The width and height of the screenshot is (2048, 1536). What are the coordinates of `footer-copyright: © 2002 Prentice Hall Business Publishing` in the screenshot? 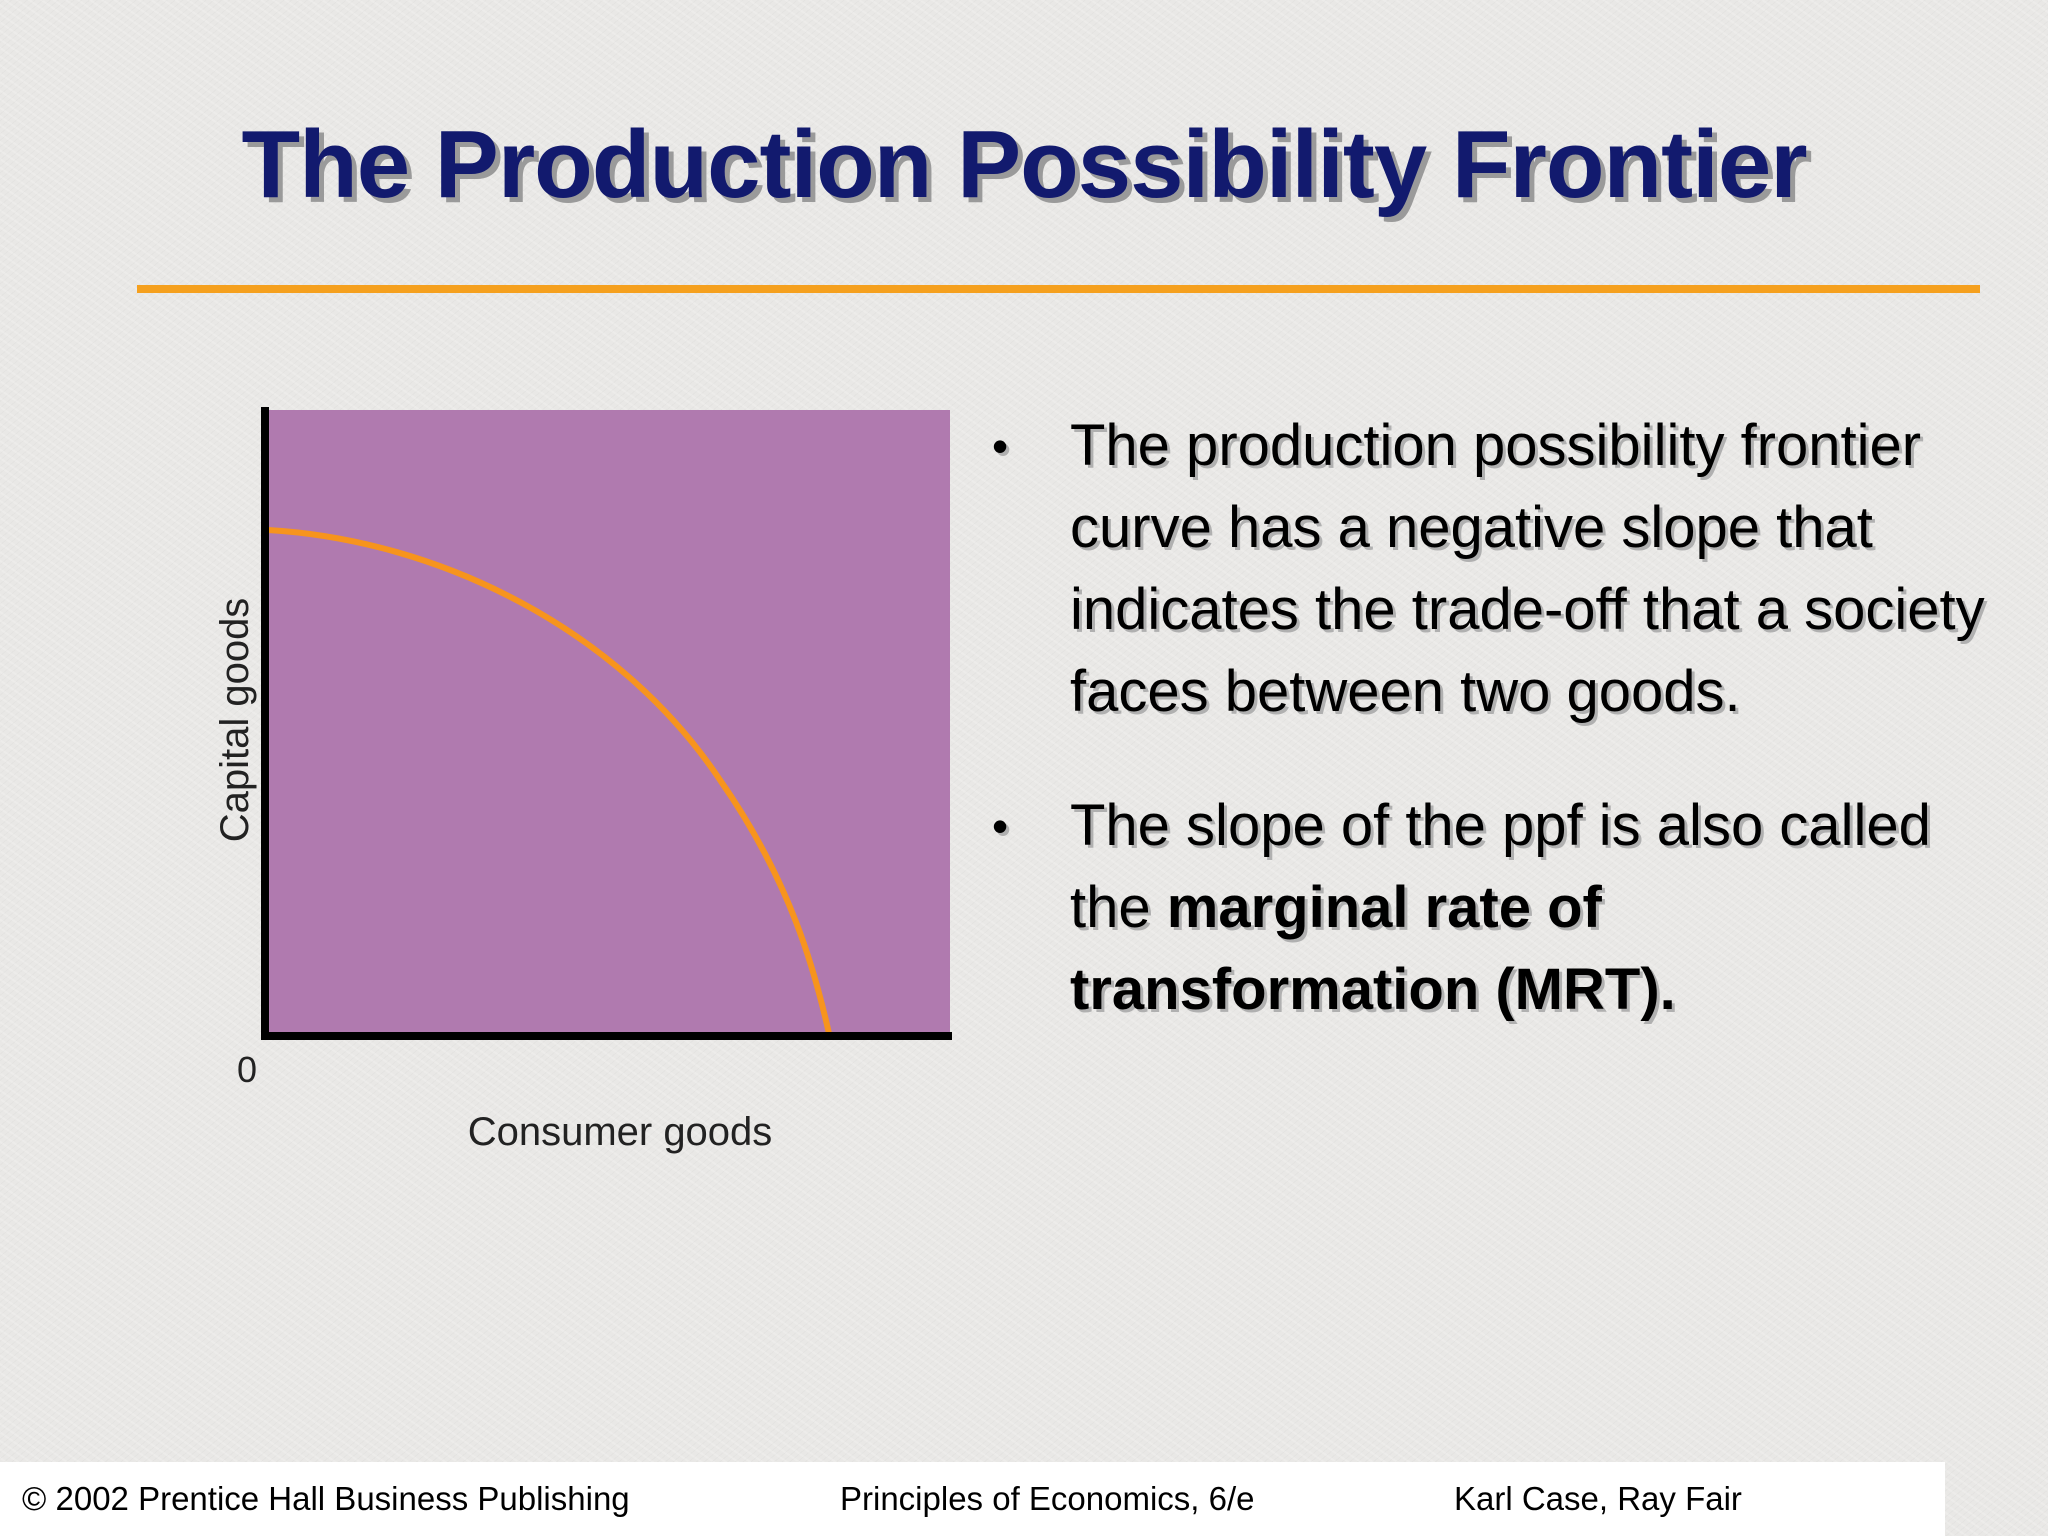 It's located at (326, 1498).